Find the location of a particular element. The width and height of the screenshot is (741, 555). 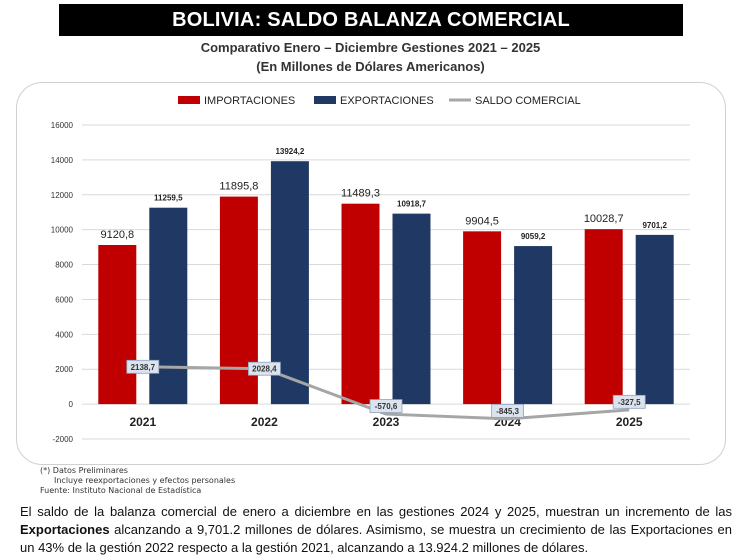

balance-value-label: 2138,7 is located at coordinates (143, 367).